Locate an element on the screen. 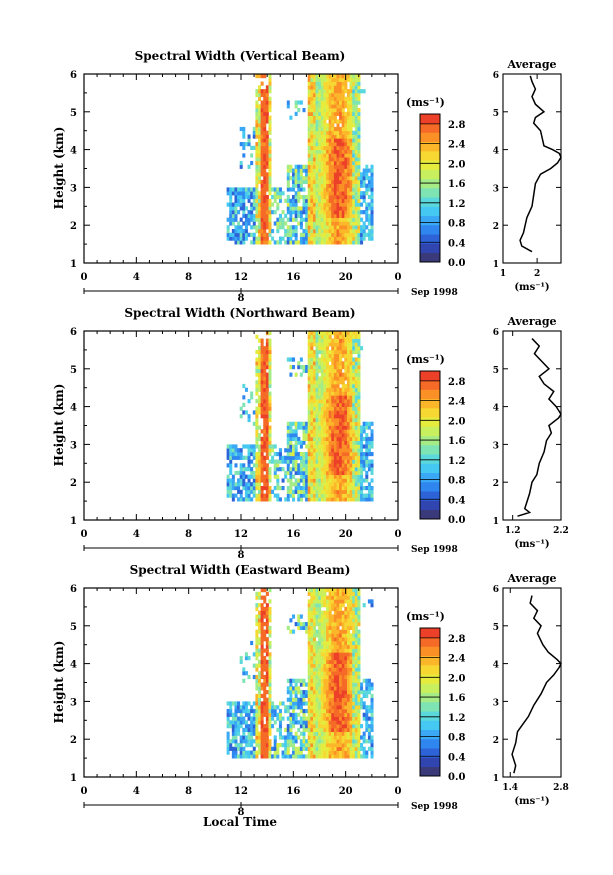  x-tick-label: 0 is located at coordinates (84, 277).